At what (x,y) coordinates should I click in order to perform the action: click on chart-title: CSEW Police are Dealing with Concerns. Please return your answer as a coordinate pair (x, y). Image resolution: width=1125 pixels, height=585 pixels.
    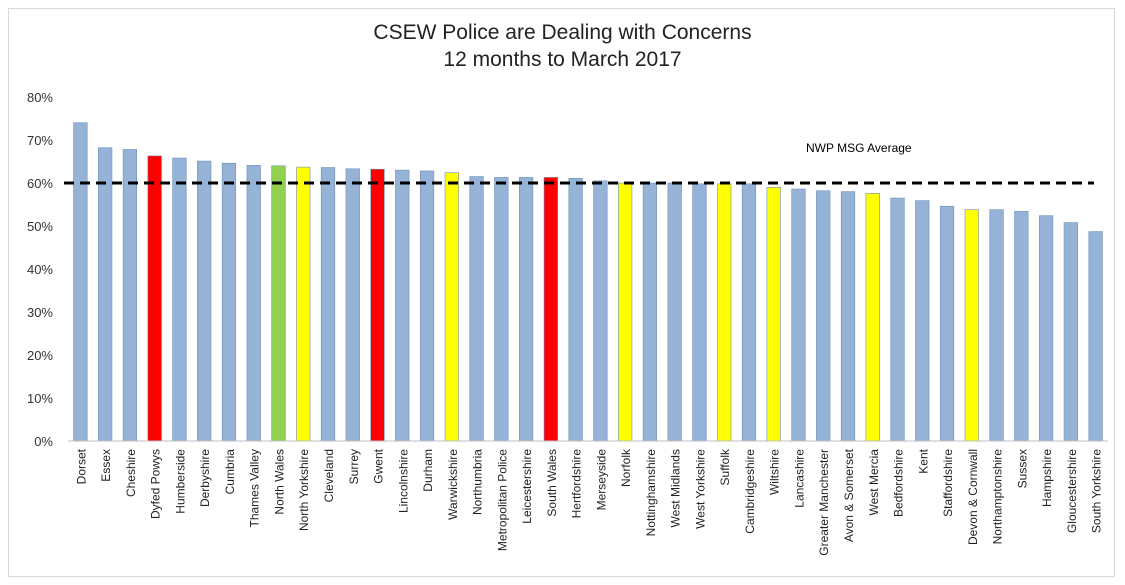
    Looking at the image, I should click on (562, 32).